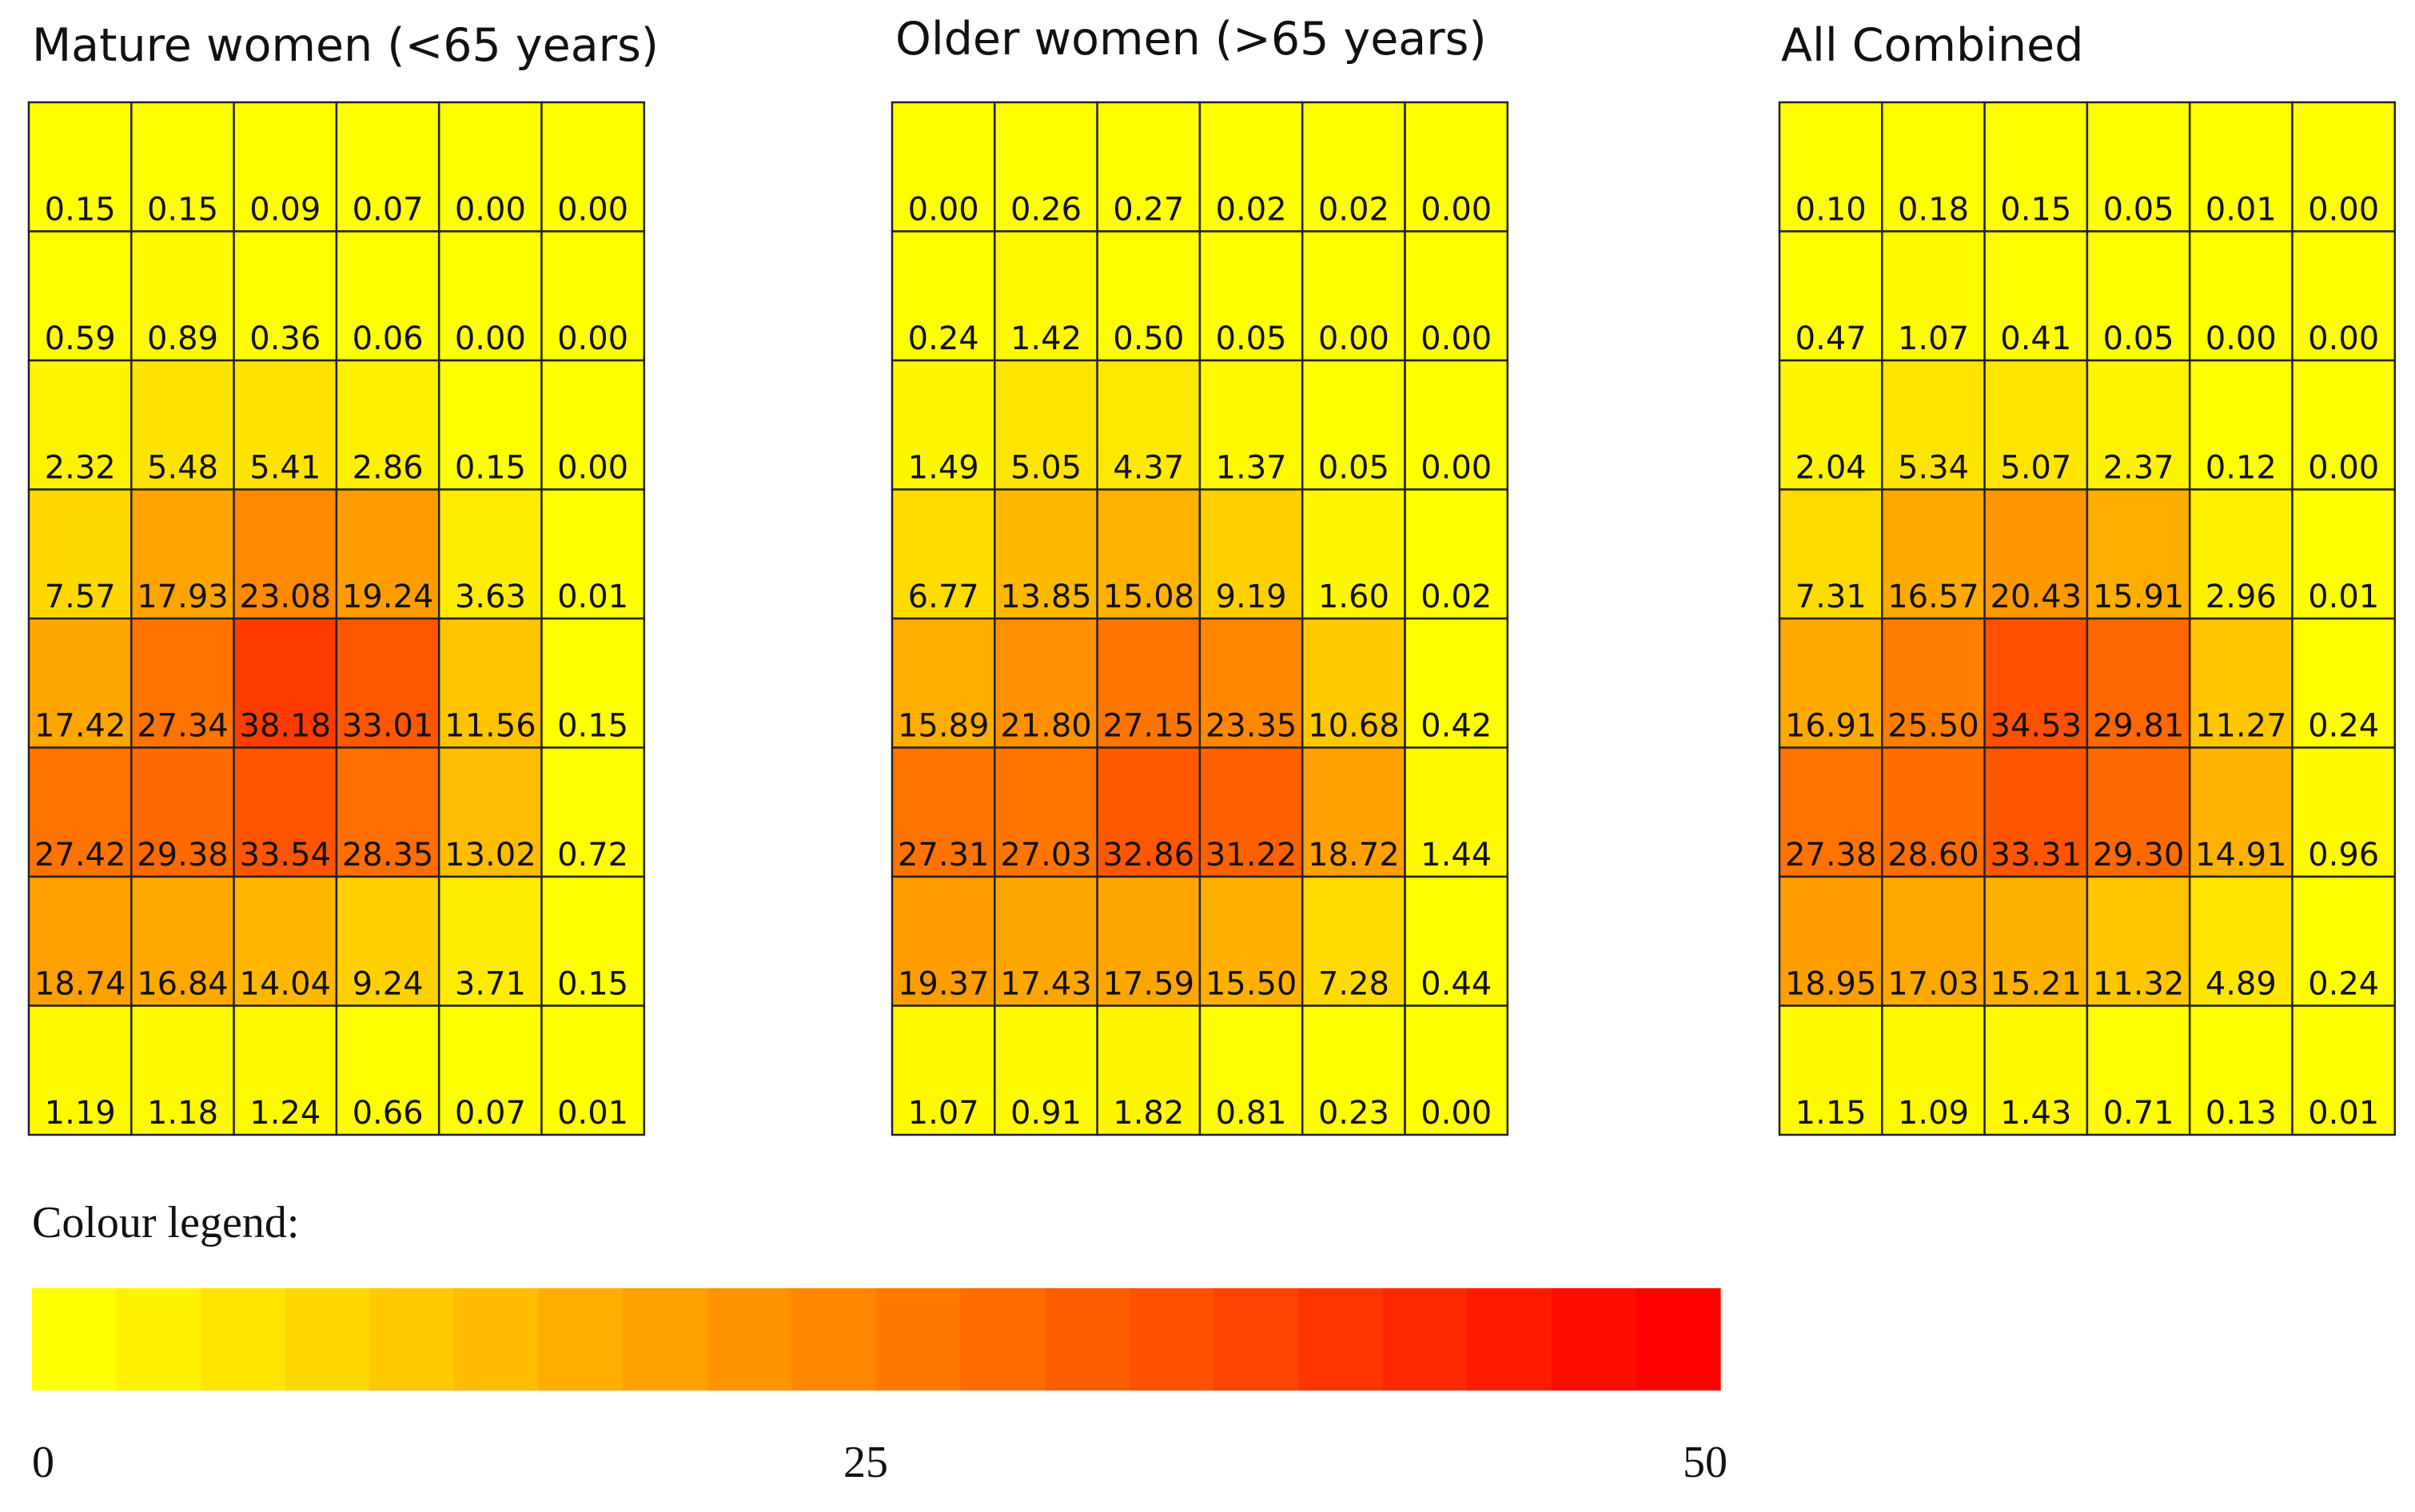 Image resolution: width=2415 pixels, height=1512 pixels. I want to click on heatmap-cell-value: 23.35, so click(1252, 726).